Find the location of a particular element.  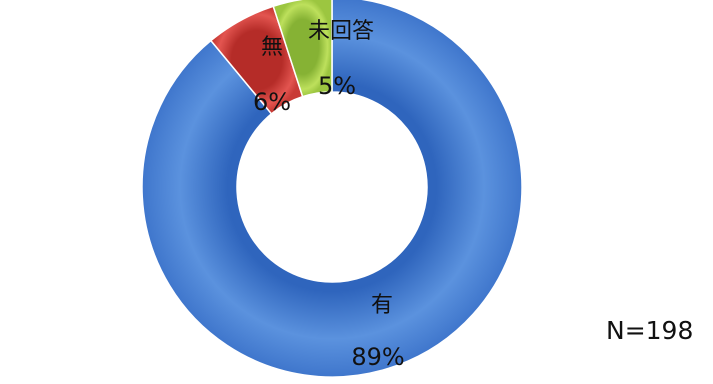

sample-size-note: N=198 is located at coordinates (650, 330).